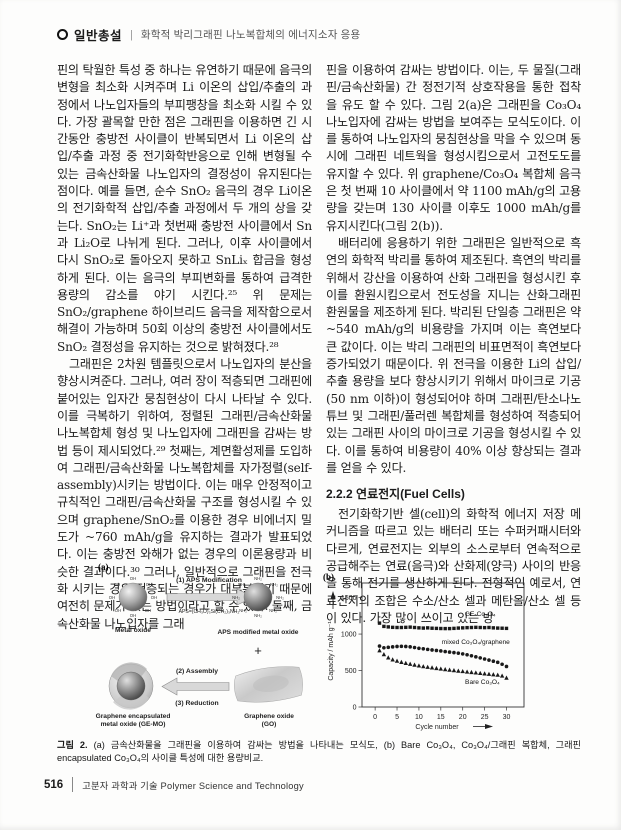 This screenshot has height=830, width=621. What do you see at coordinates (485, 717) in the screenshot?
I see `x-tick-label: 25` at bounding box center [485, 717].